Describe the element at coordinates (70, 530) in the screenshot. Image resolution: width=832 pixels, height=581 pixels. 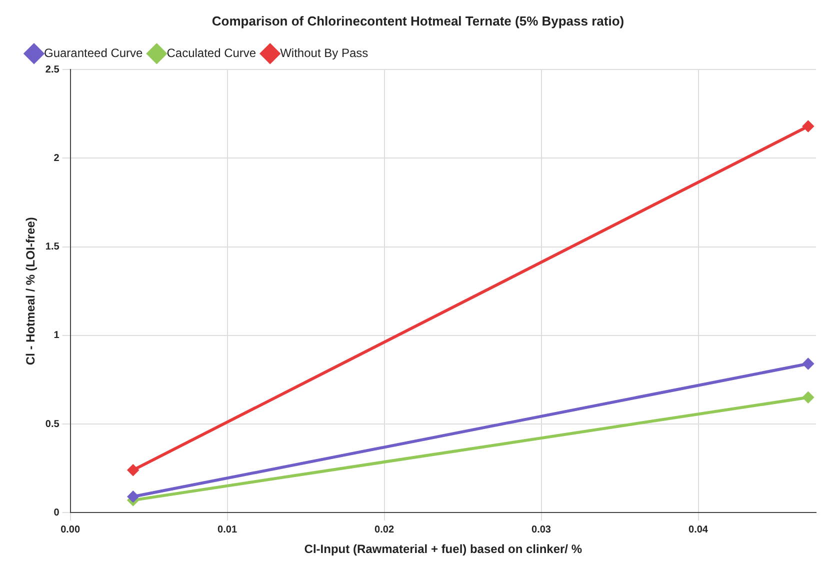
I see `x-tick-label: 0.00` at that location.